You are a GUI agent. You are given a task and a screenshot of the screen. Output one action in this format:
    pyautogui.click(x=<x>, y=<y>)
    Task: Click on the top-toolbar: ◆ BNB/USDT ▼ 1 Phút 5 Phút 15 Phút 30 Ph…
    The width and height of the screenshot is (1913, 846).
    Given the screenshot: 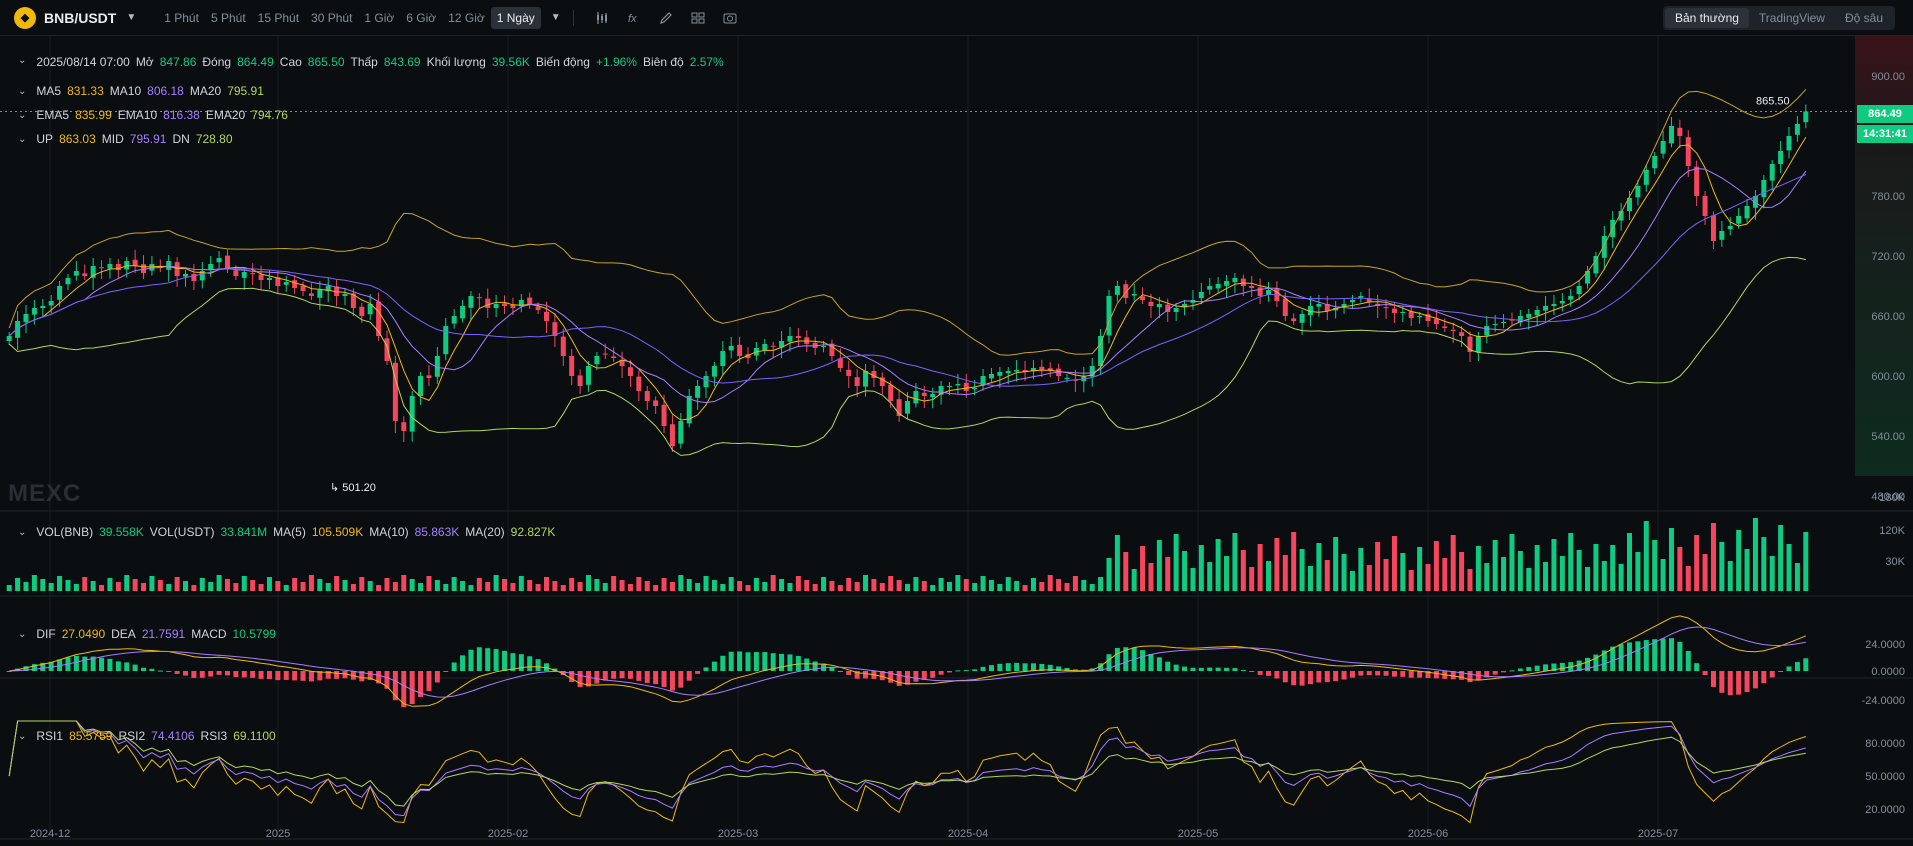 What is the action you would take?
    pyautogui.click(x=956, y=18)
    